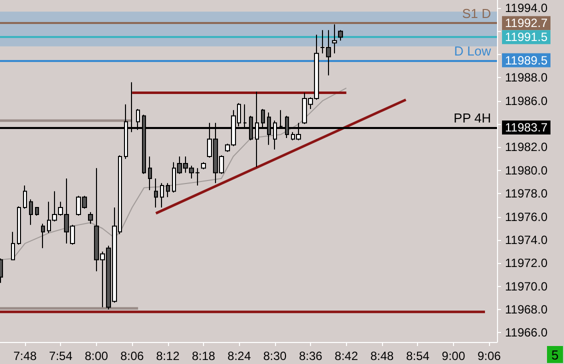  What do you see at coordinates (454, 356) in the screenshot?
I see `x-tick-label: 9:00` at bounding box center [454, 356].